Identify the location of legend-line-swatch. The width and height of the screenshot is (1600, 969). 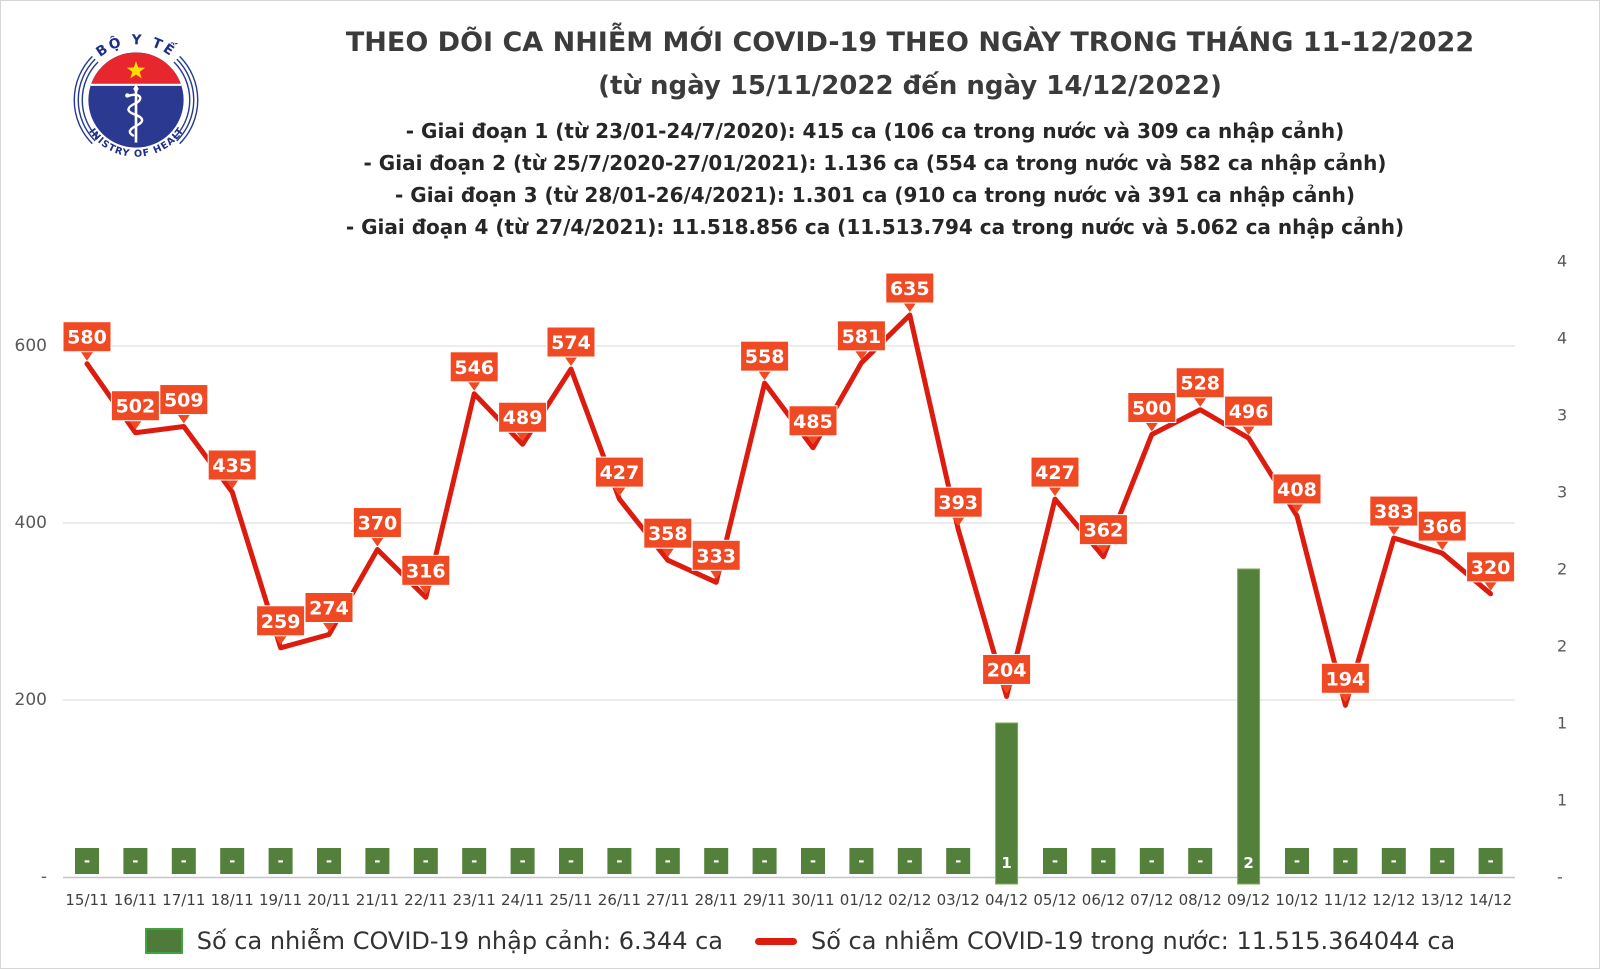
(776, 941).